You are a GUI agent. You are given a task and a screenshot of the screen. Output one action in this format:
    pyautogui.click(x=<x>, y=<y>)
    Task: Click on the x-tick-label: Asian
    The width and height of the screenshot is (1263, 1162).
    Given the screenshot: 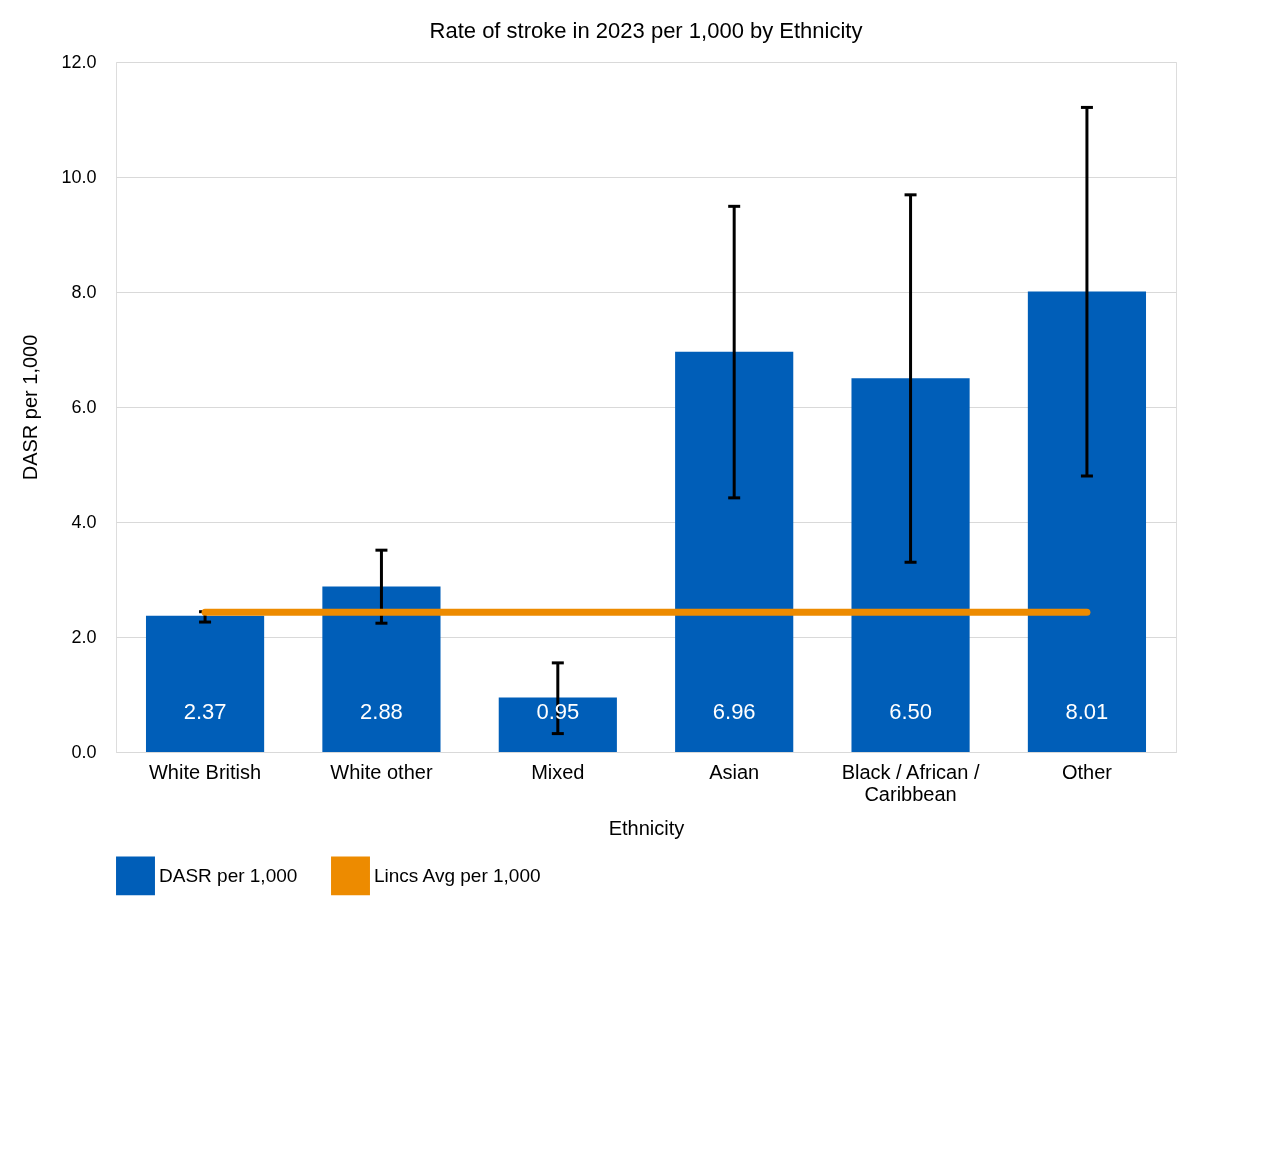 What is the action you would take?
    pyautogui.click(x=734, y=771)
    